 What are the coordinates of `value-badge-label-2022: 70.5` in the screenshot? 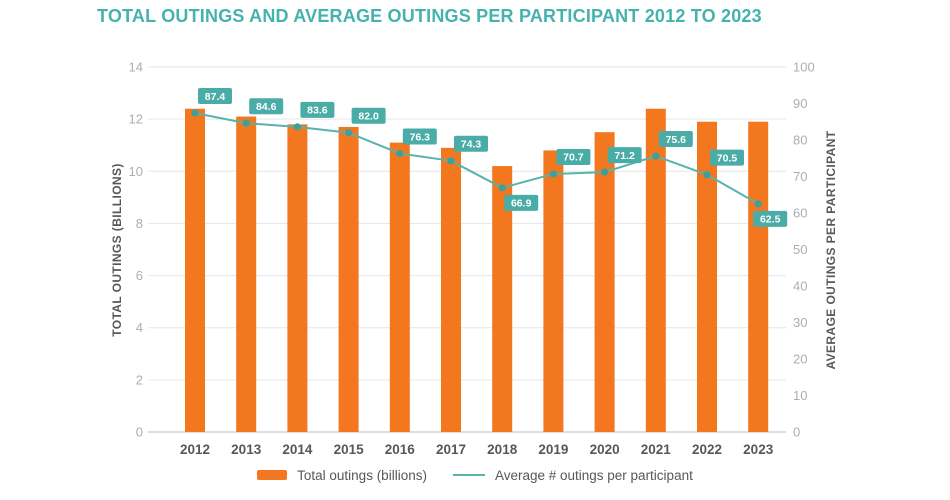 It's located at (727, 158).